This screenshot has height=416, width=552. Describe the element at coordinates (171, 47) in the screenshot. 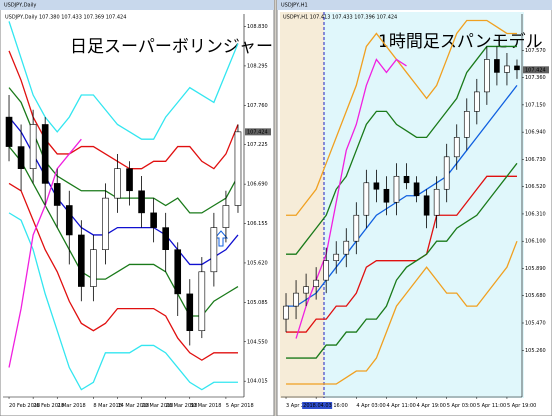

I see `chart-title: 日足スーパーボリンジャー` at that location.